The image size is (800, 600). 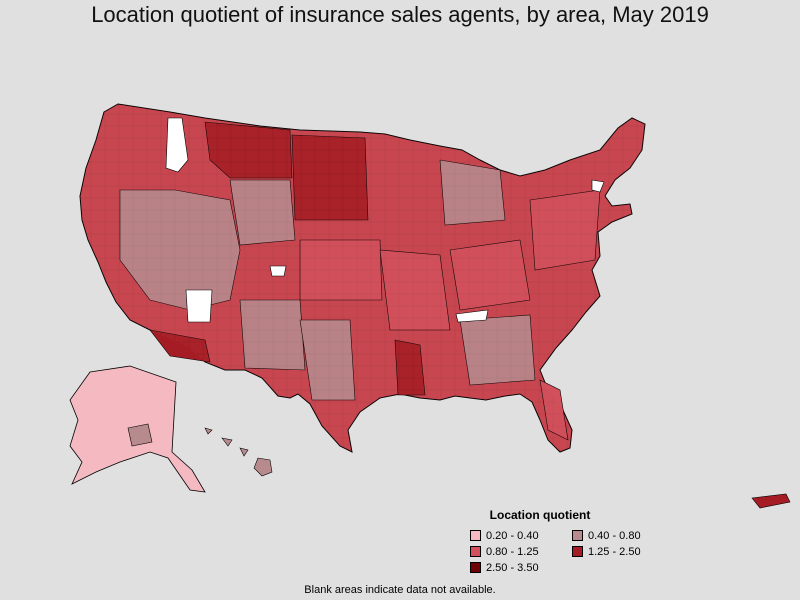 I want to click on legend-item-1.25-2.50: 1.25 - 2.50, so click(x=627, y=551).